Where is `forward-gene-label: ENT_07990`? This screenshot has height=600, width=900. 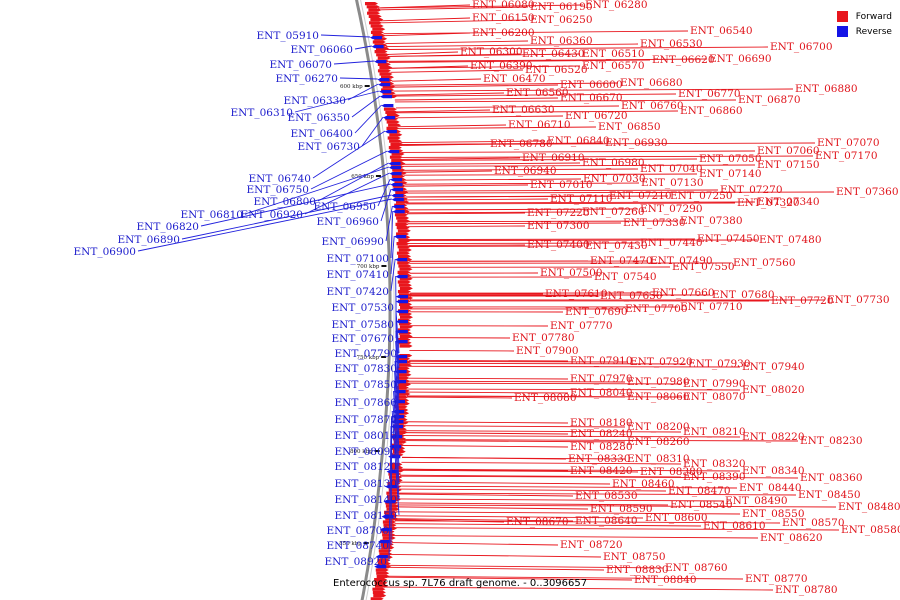 forward-gene-label: ENT_07990 is located at coordinates (714, 384).